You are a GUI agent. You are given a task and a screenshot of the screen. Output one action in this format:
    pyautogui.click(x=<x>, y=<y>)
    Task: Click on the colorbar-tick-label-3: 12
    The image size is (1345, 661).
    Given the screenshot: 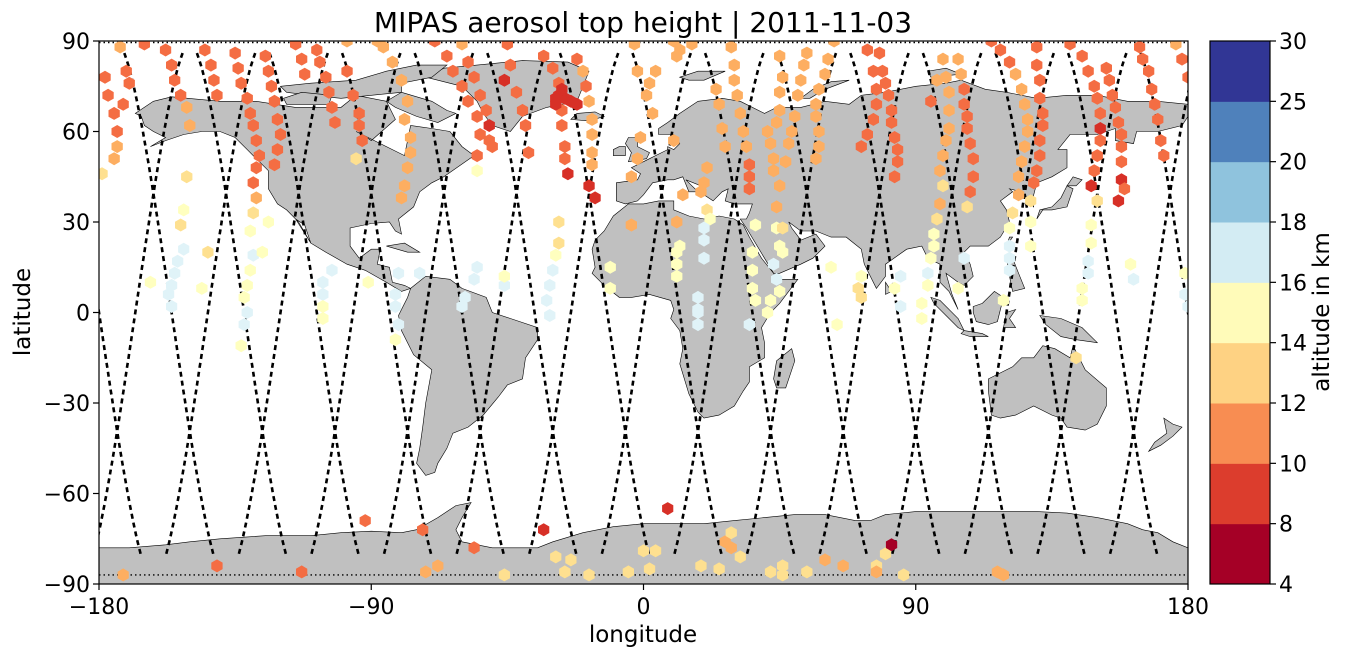 What is the action you would take?
    pyautogui.click(x=1293, y=404)
    